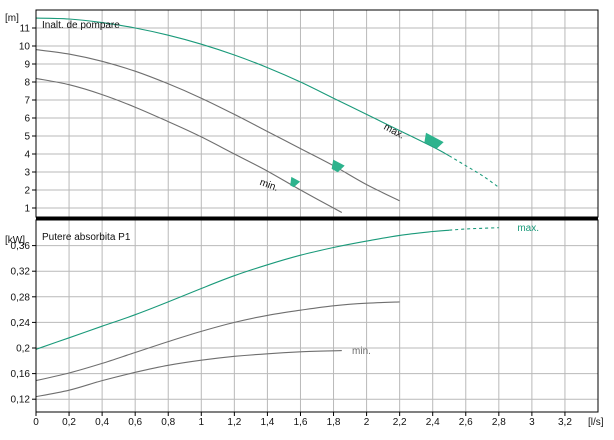 The width and height of the screenshot is (614, 440). I want to click on head-y-tick-label: 5, so click(27, 137).